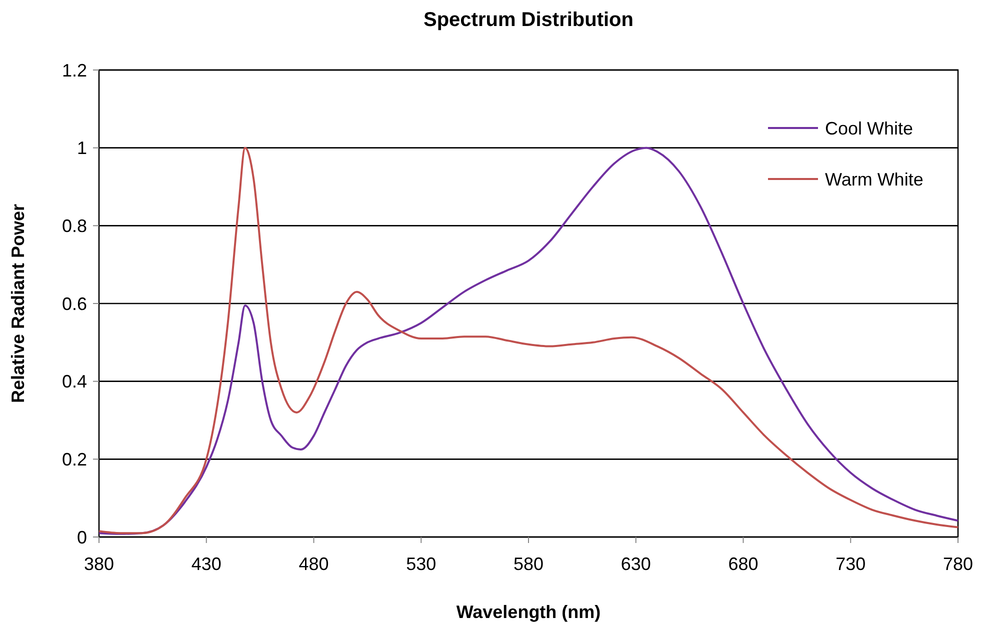  I want to click on x-tick-label: 430, so click(206, 564).